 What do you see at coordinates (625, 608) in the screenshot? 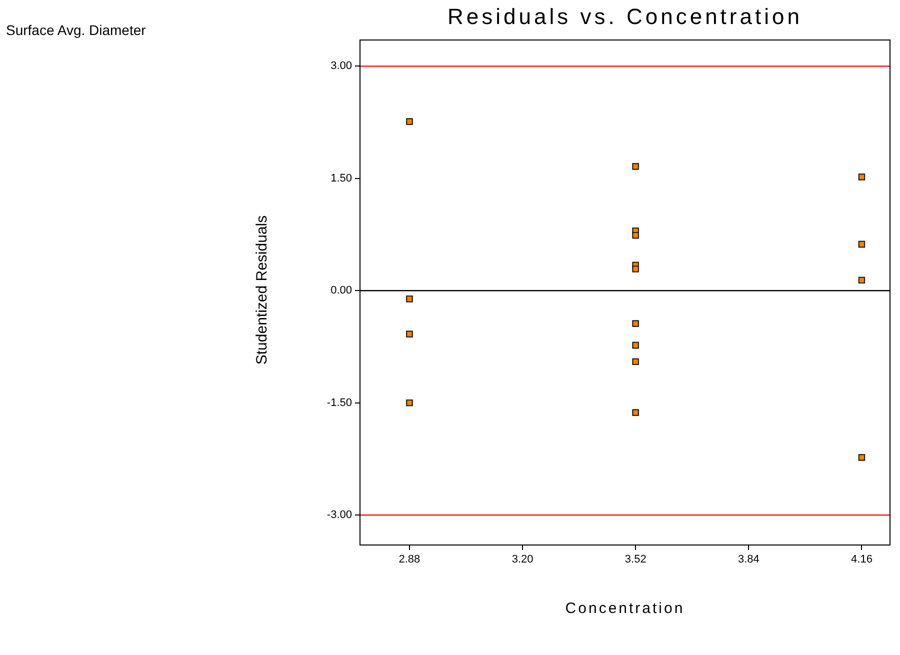
I see `x-axis-title: Concentration` at bounding box center [625, 608].